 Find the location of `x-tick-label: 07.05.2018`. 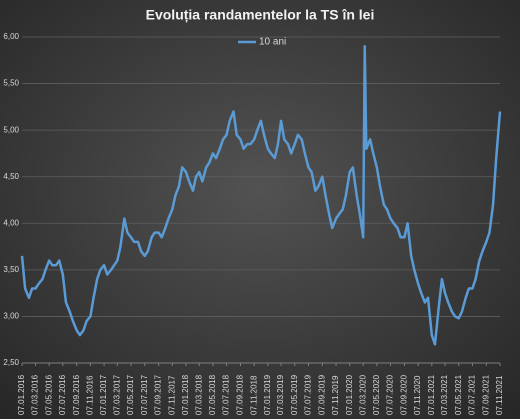

x-tick-label: 07.05.2018 is located at coordinates (212, 394).